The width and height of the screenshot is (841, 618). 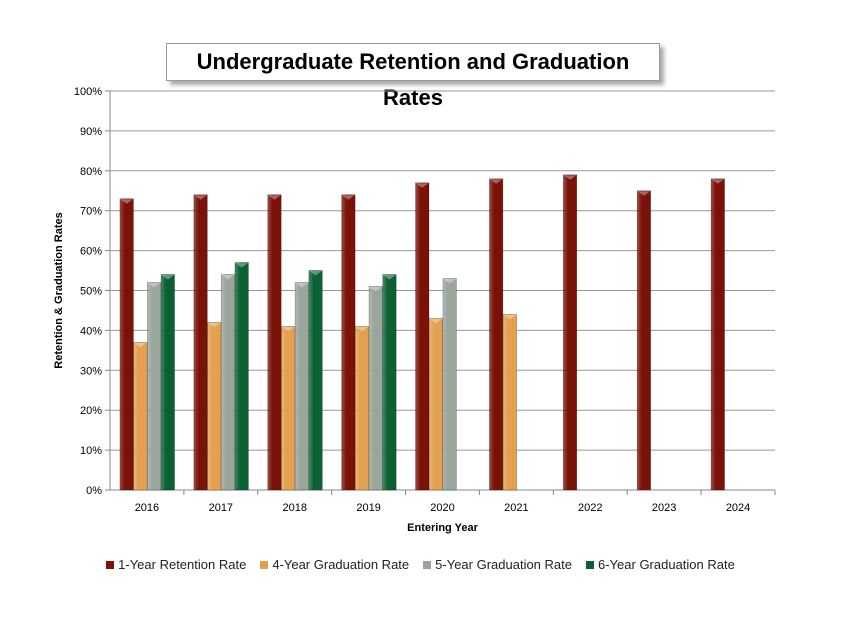 What do you see at coordinates (91, 252) in the screenshot?
I see `y-tick-label: 60%` at bounding box center [91, 252].